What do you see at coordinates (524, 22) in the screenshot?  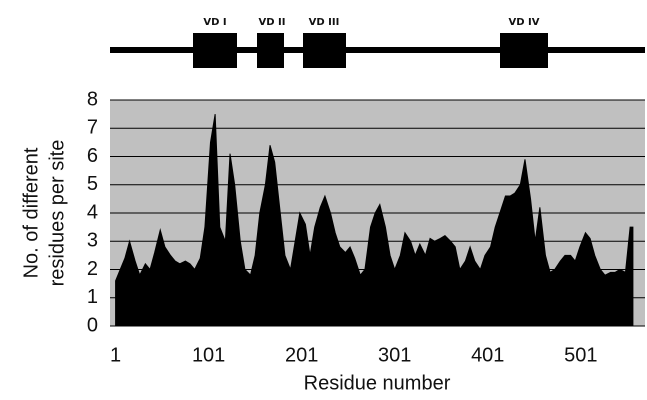 I see `domain-label: VD IV` at bounding box center [524, 22].